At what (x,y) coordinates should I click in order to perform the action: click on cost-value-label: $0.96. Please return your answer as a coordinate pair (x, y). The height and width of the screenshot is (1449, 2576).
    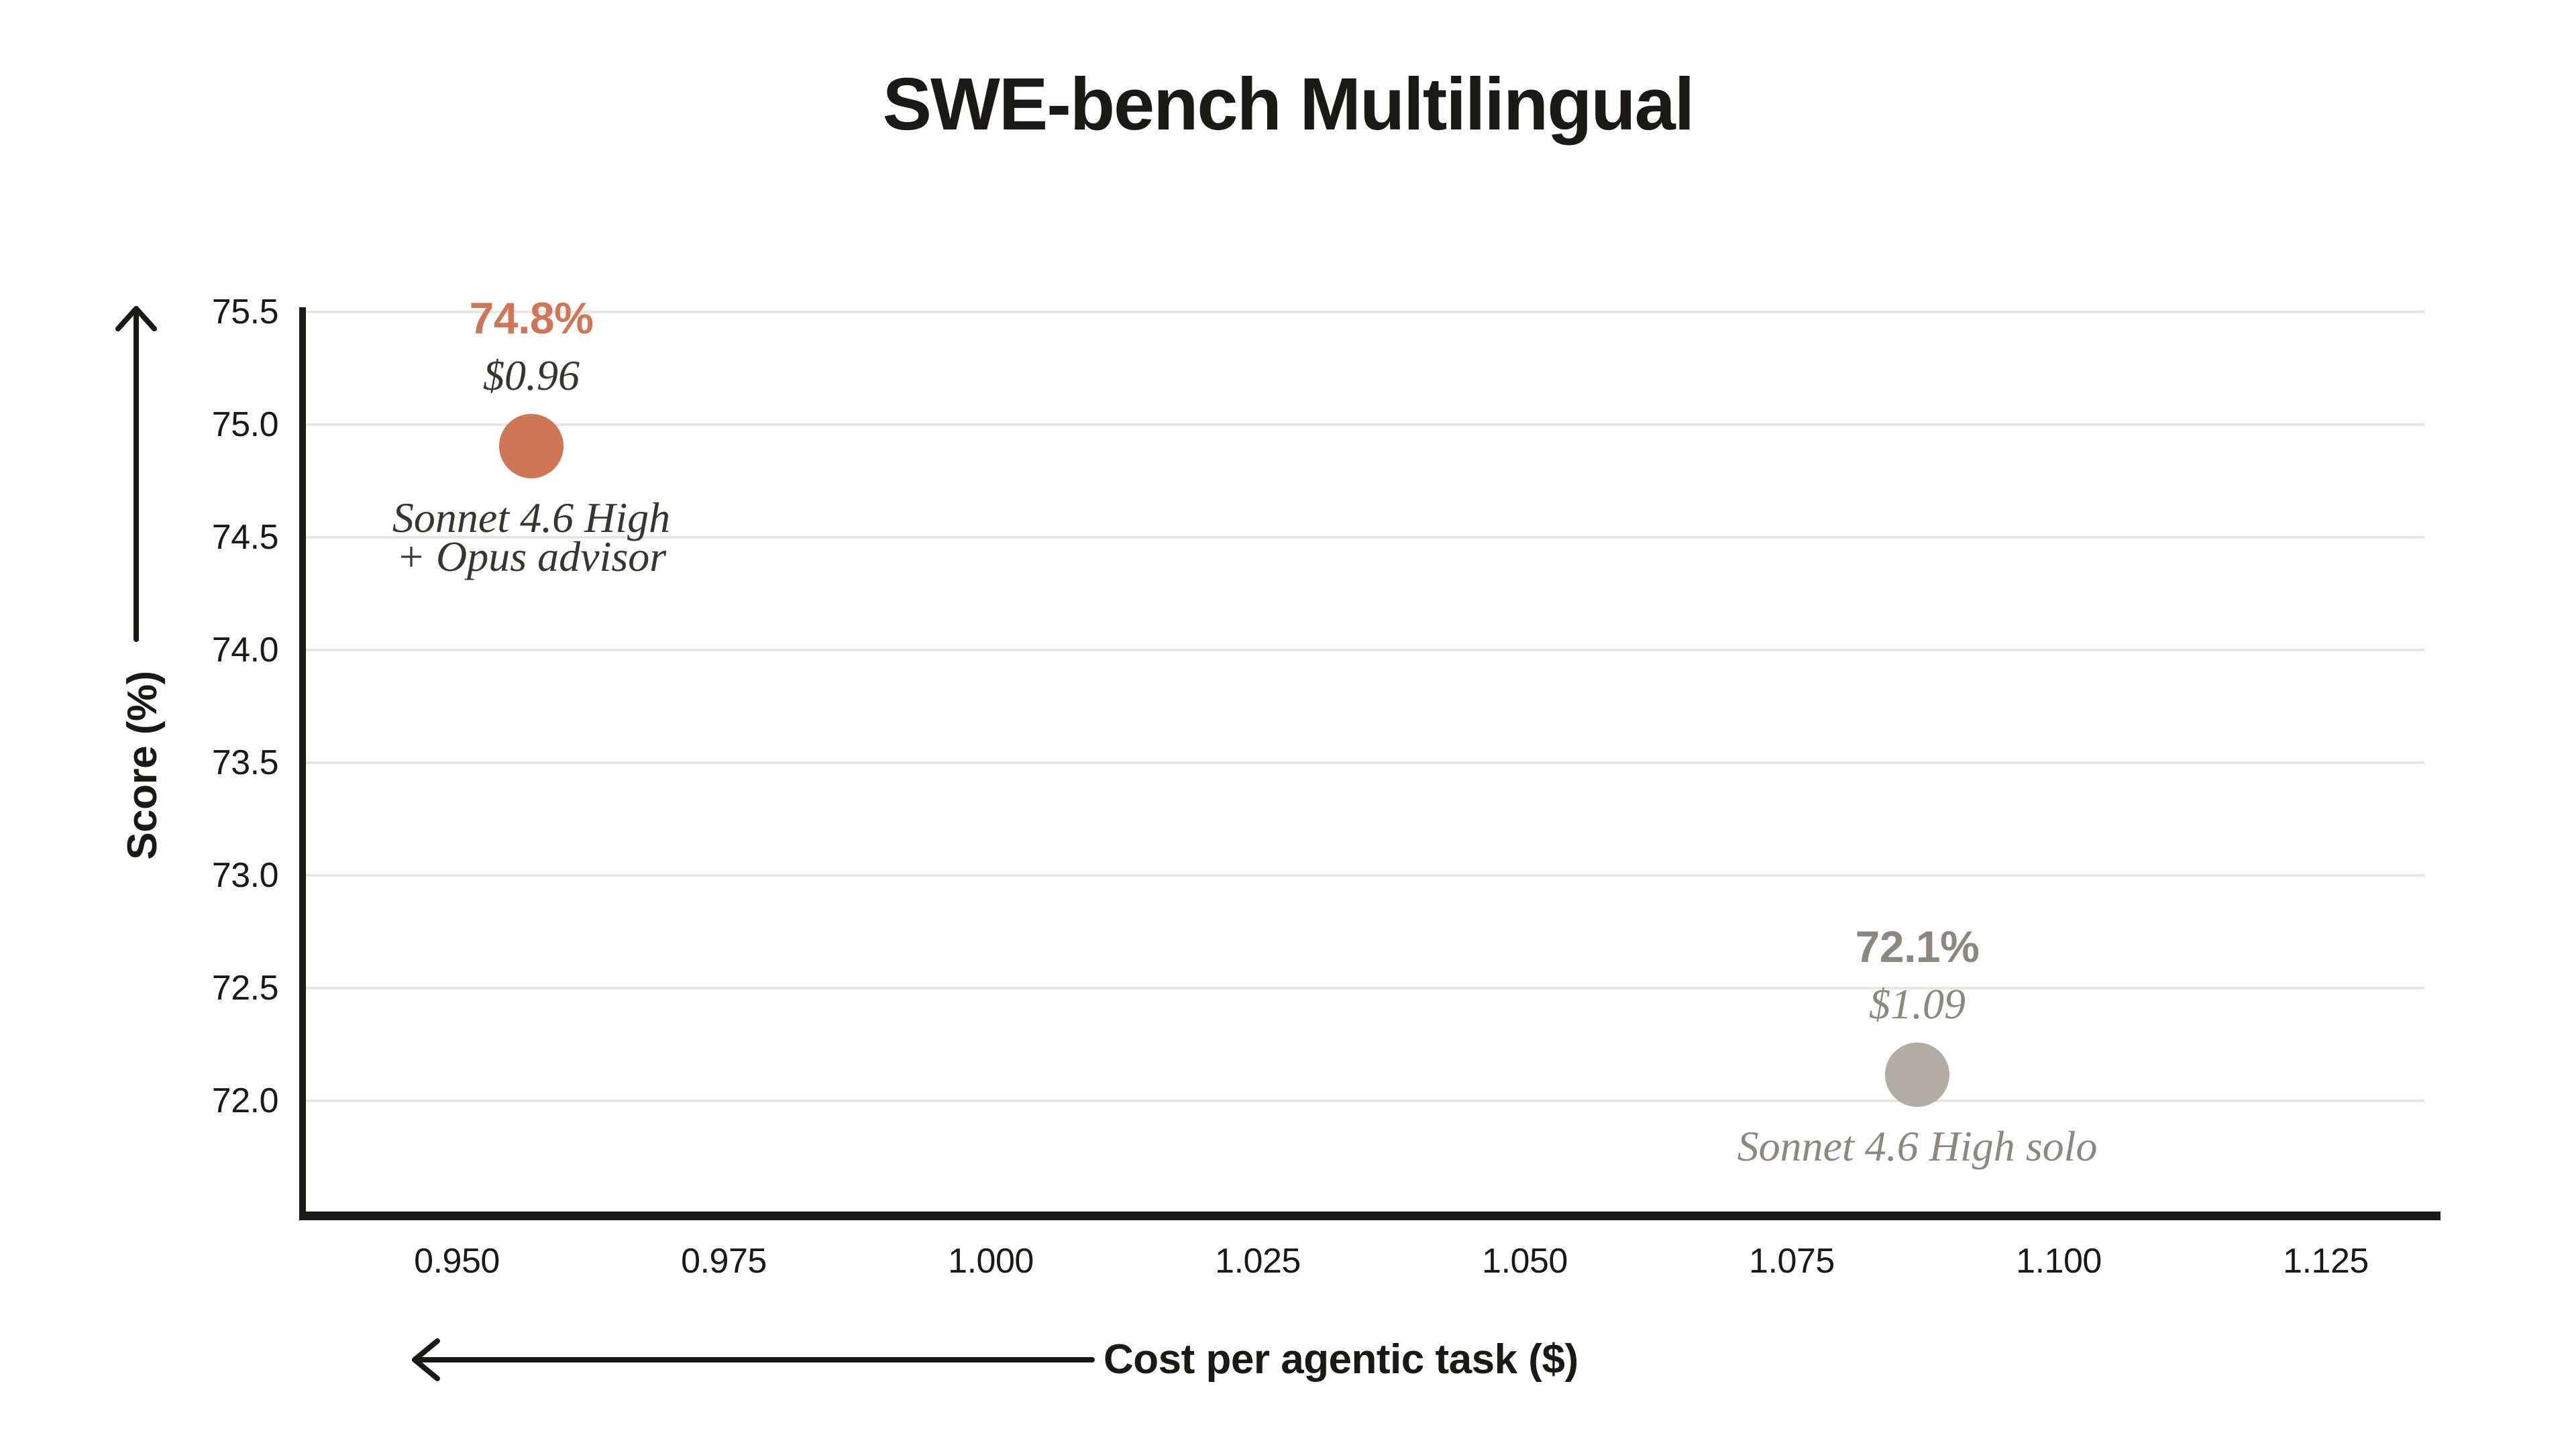
    Looking at the image, I should click on (531, 375).